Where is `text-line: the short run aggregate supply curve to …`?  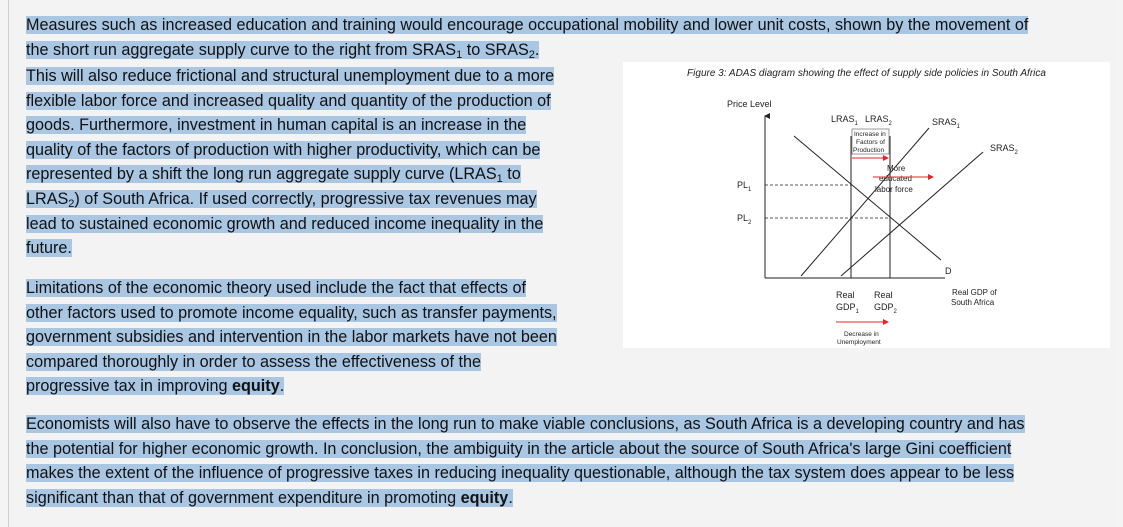
text-line: the short run aggregate supply curve to … is located at coordinates (280, 50).